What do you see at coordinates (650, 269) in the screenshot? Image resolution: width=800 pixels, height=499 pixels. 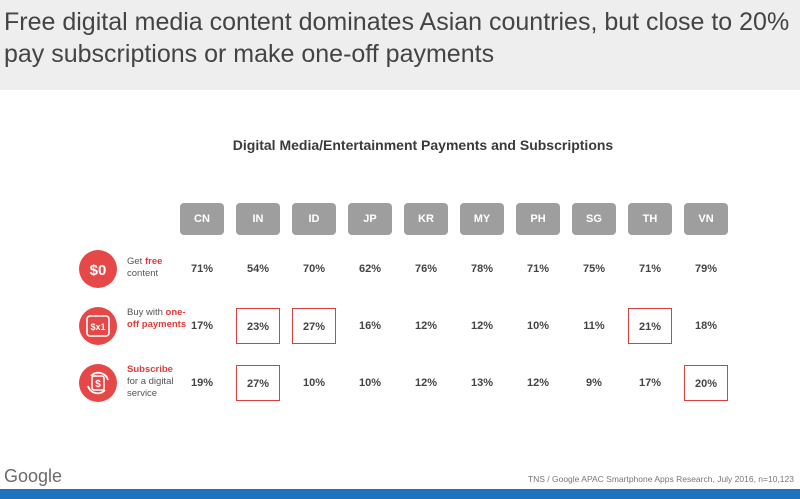 I see `value-cell-th: 71%` at bounding box center [650, 269].